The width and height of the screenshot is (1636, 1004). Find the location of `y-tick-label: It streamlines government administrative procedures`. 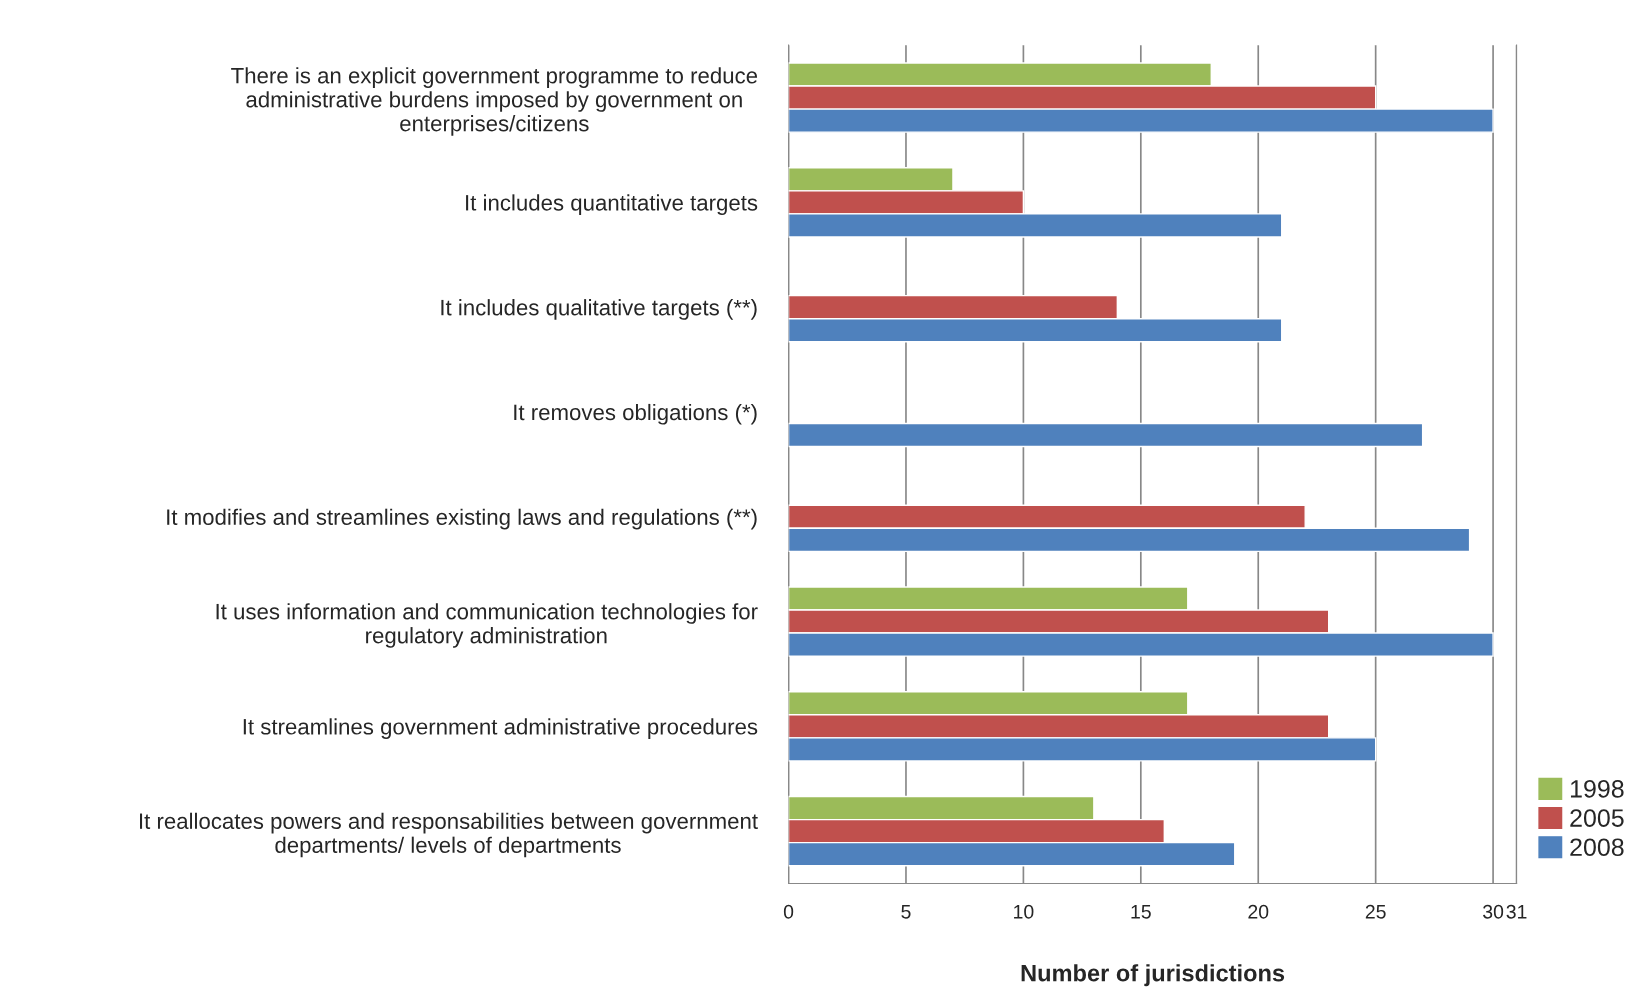

y-tick-label: It streamlines government administrative procedures is located at coordinates (500, 728).